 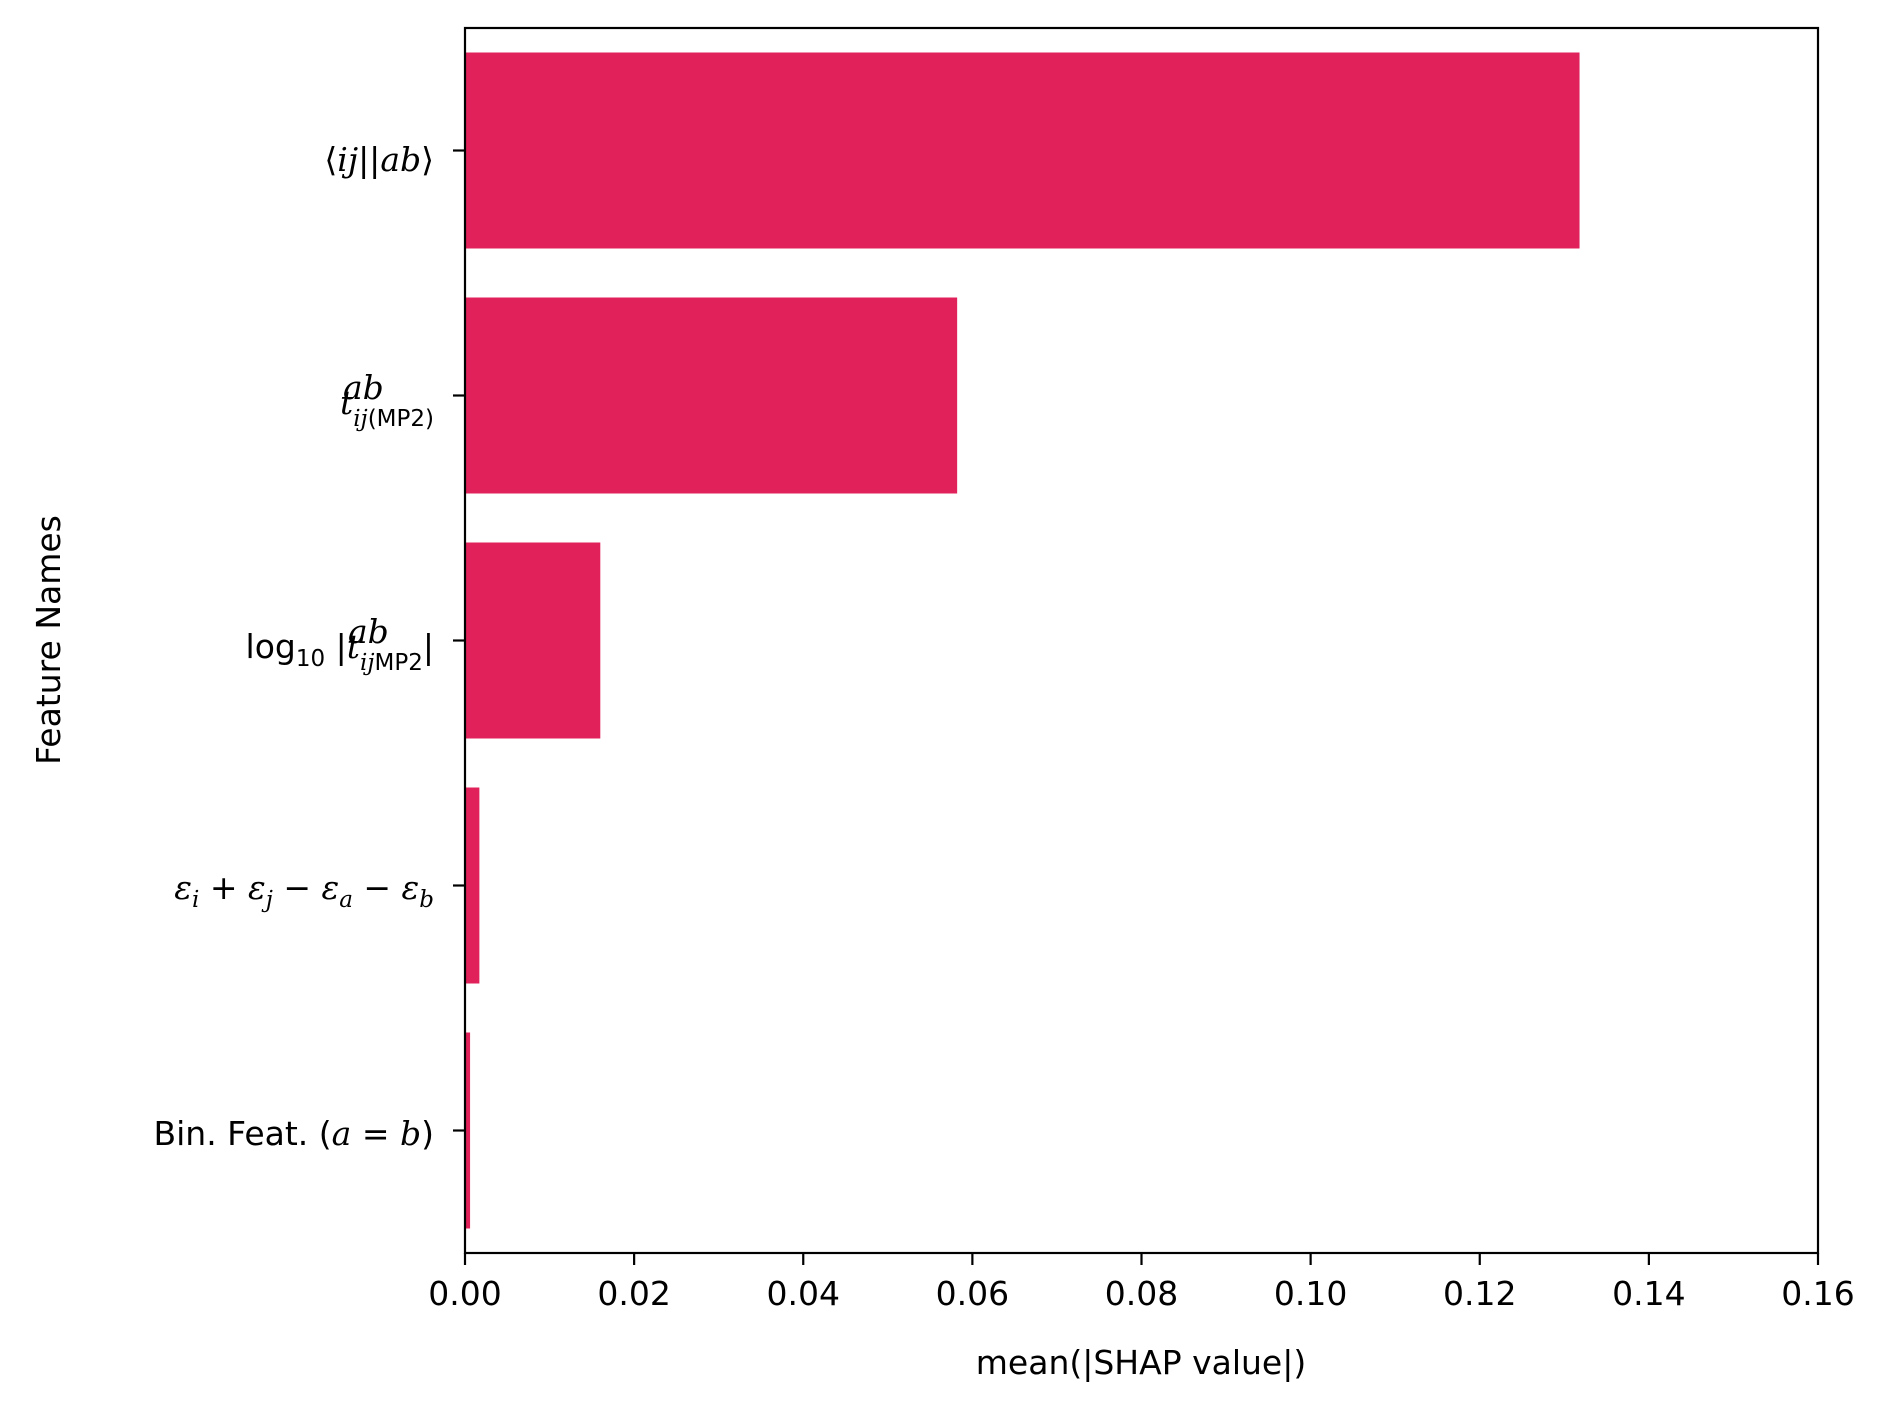 What do you see at coordinates (1310, 1293) in the screenshot?
I see `x-tick-label-5: 0.10` at bounding box center [1310, 1293].